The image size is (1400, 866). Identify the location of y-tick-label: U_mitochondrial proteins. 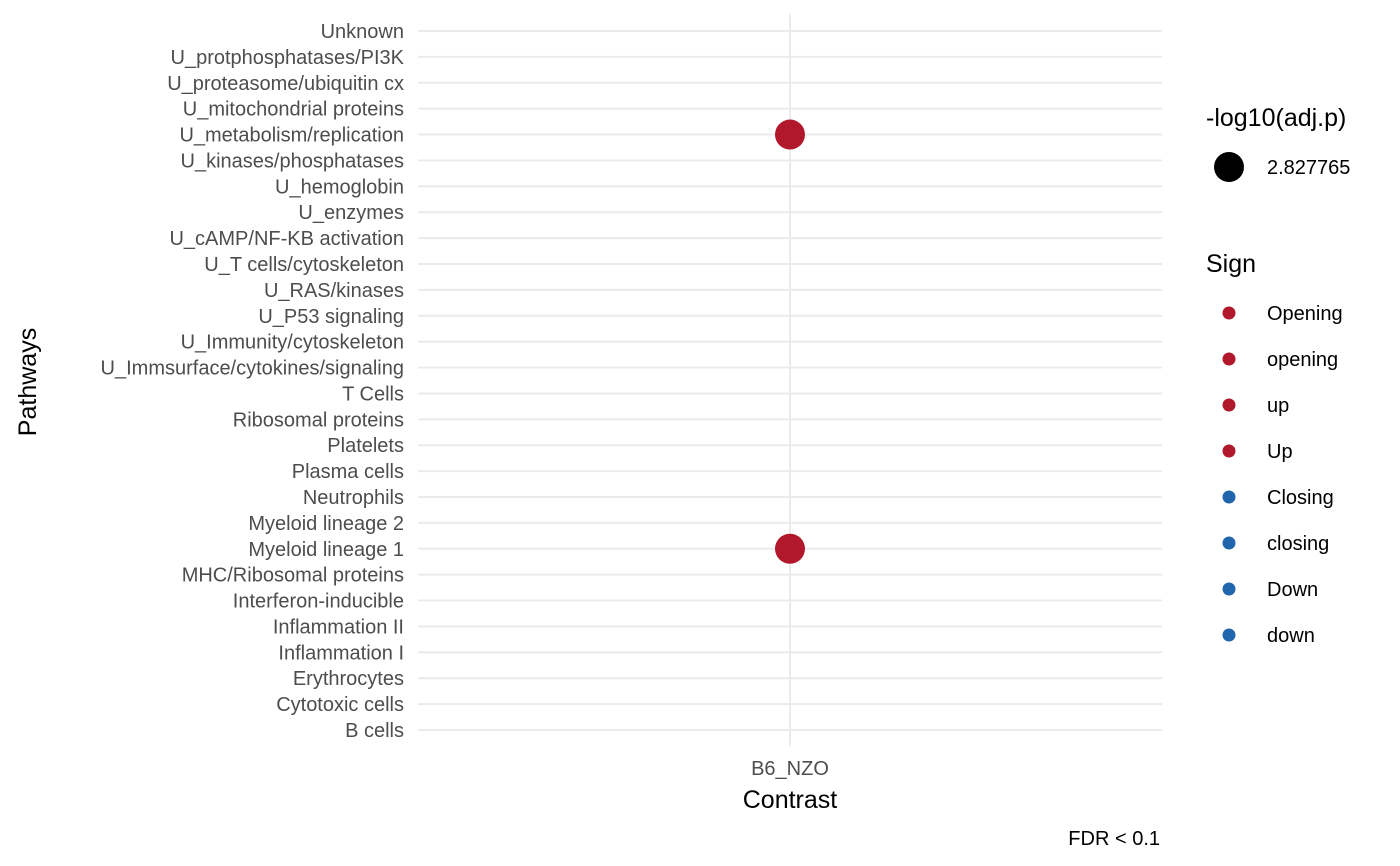
(293, 110).